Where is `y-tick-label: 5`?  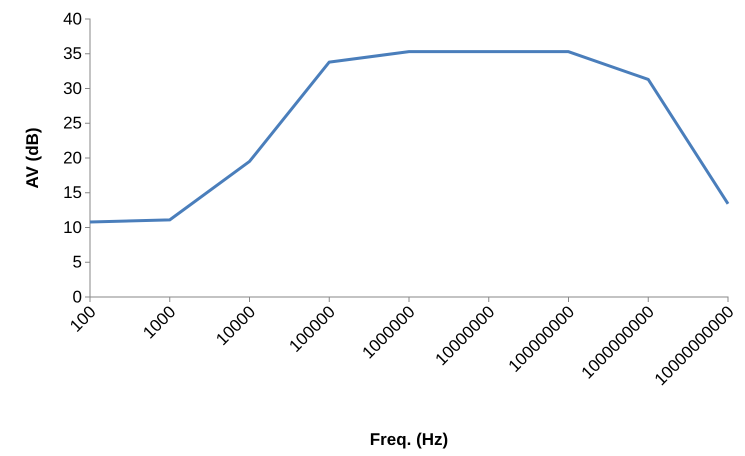
y-tick-label: 5 is located at coordinates (77, 262).